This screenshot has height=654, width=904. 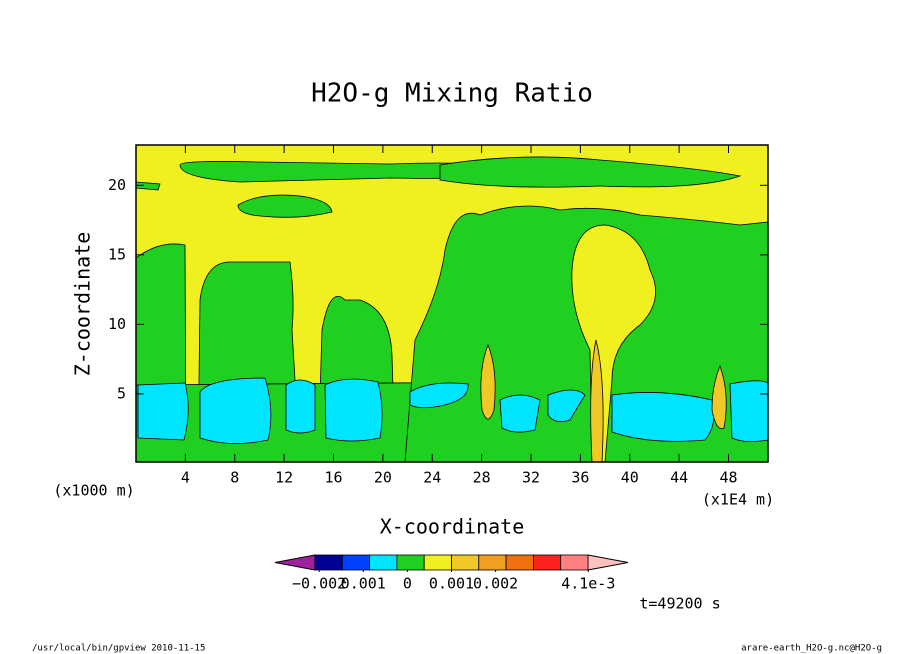 What do you see at coordinates (117, 324) in the screenshot?
I see `y-tick-label: 10` at bounding box center [117, 324].